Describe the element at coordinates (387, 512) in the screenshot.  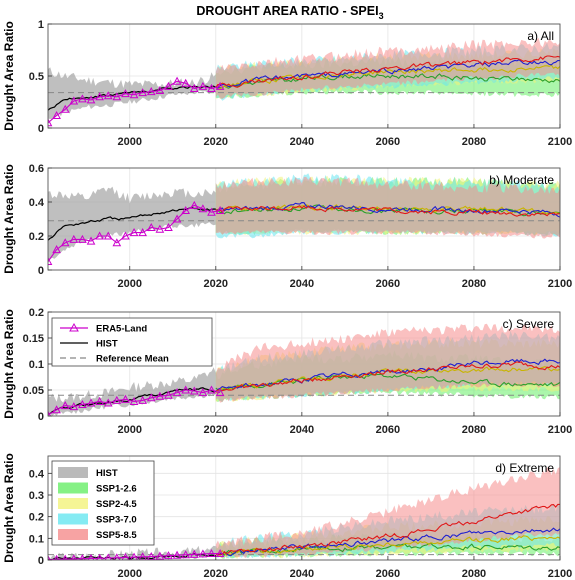
I see `band-ssp5-8.5` at that location.